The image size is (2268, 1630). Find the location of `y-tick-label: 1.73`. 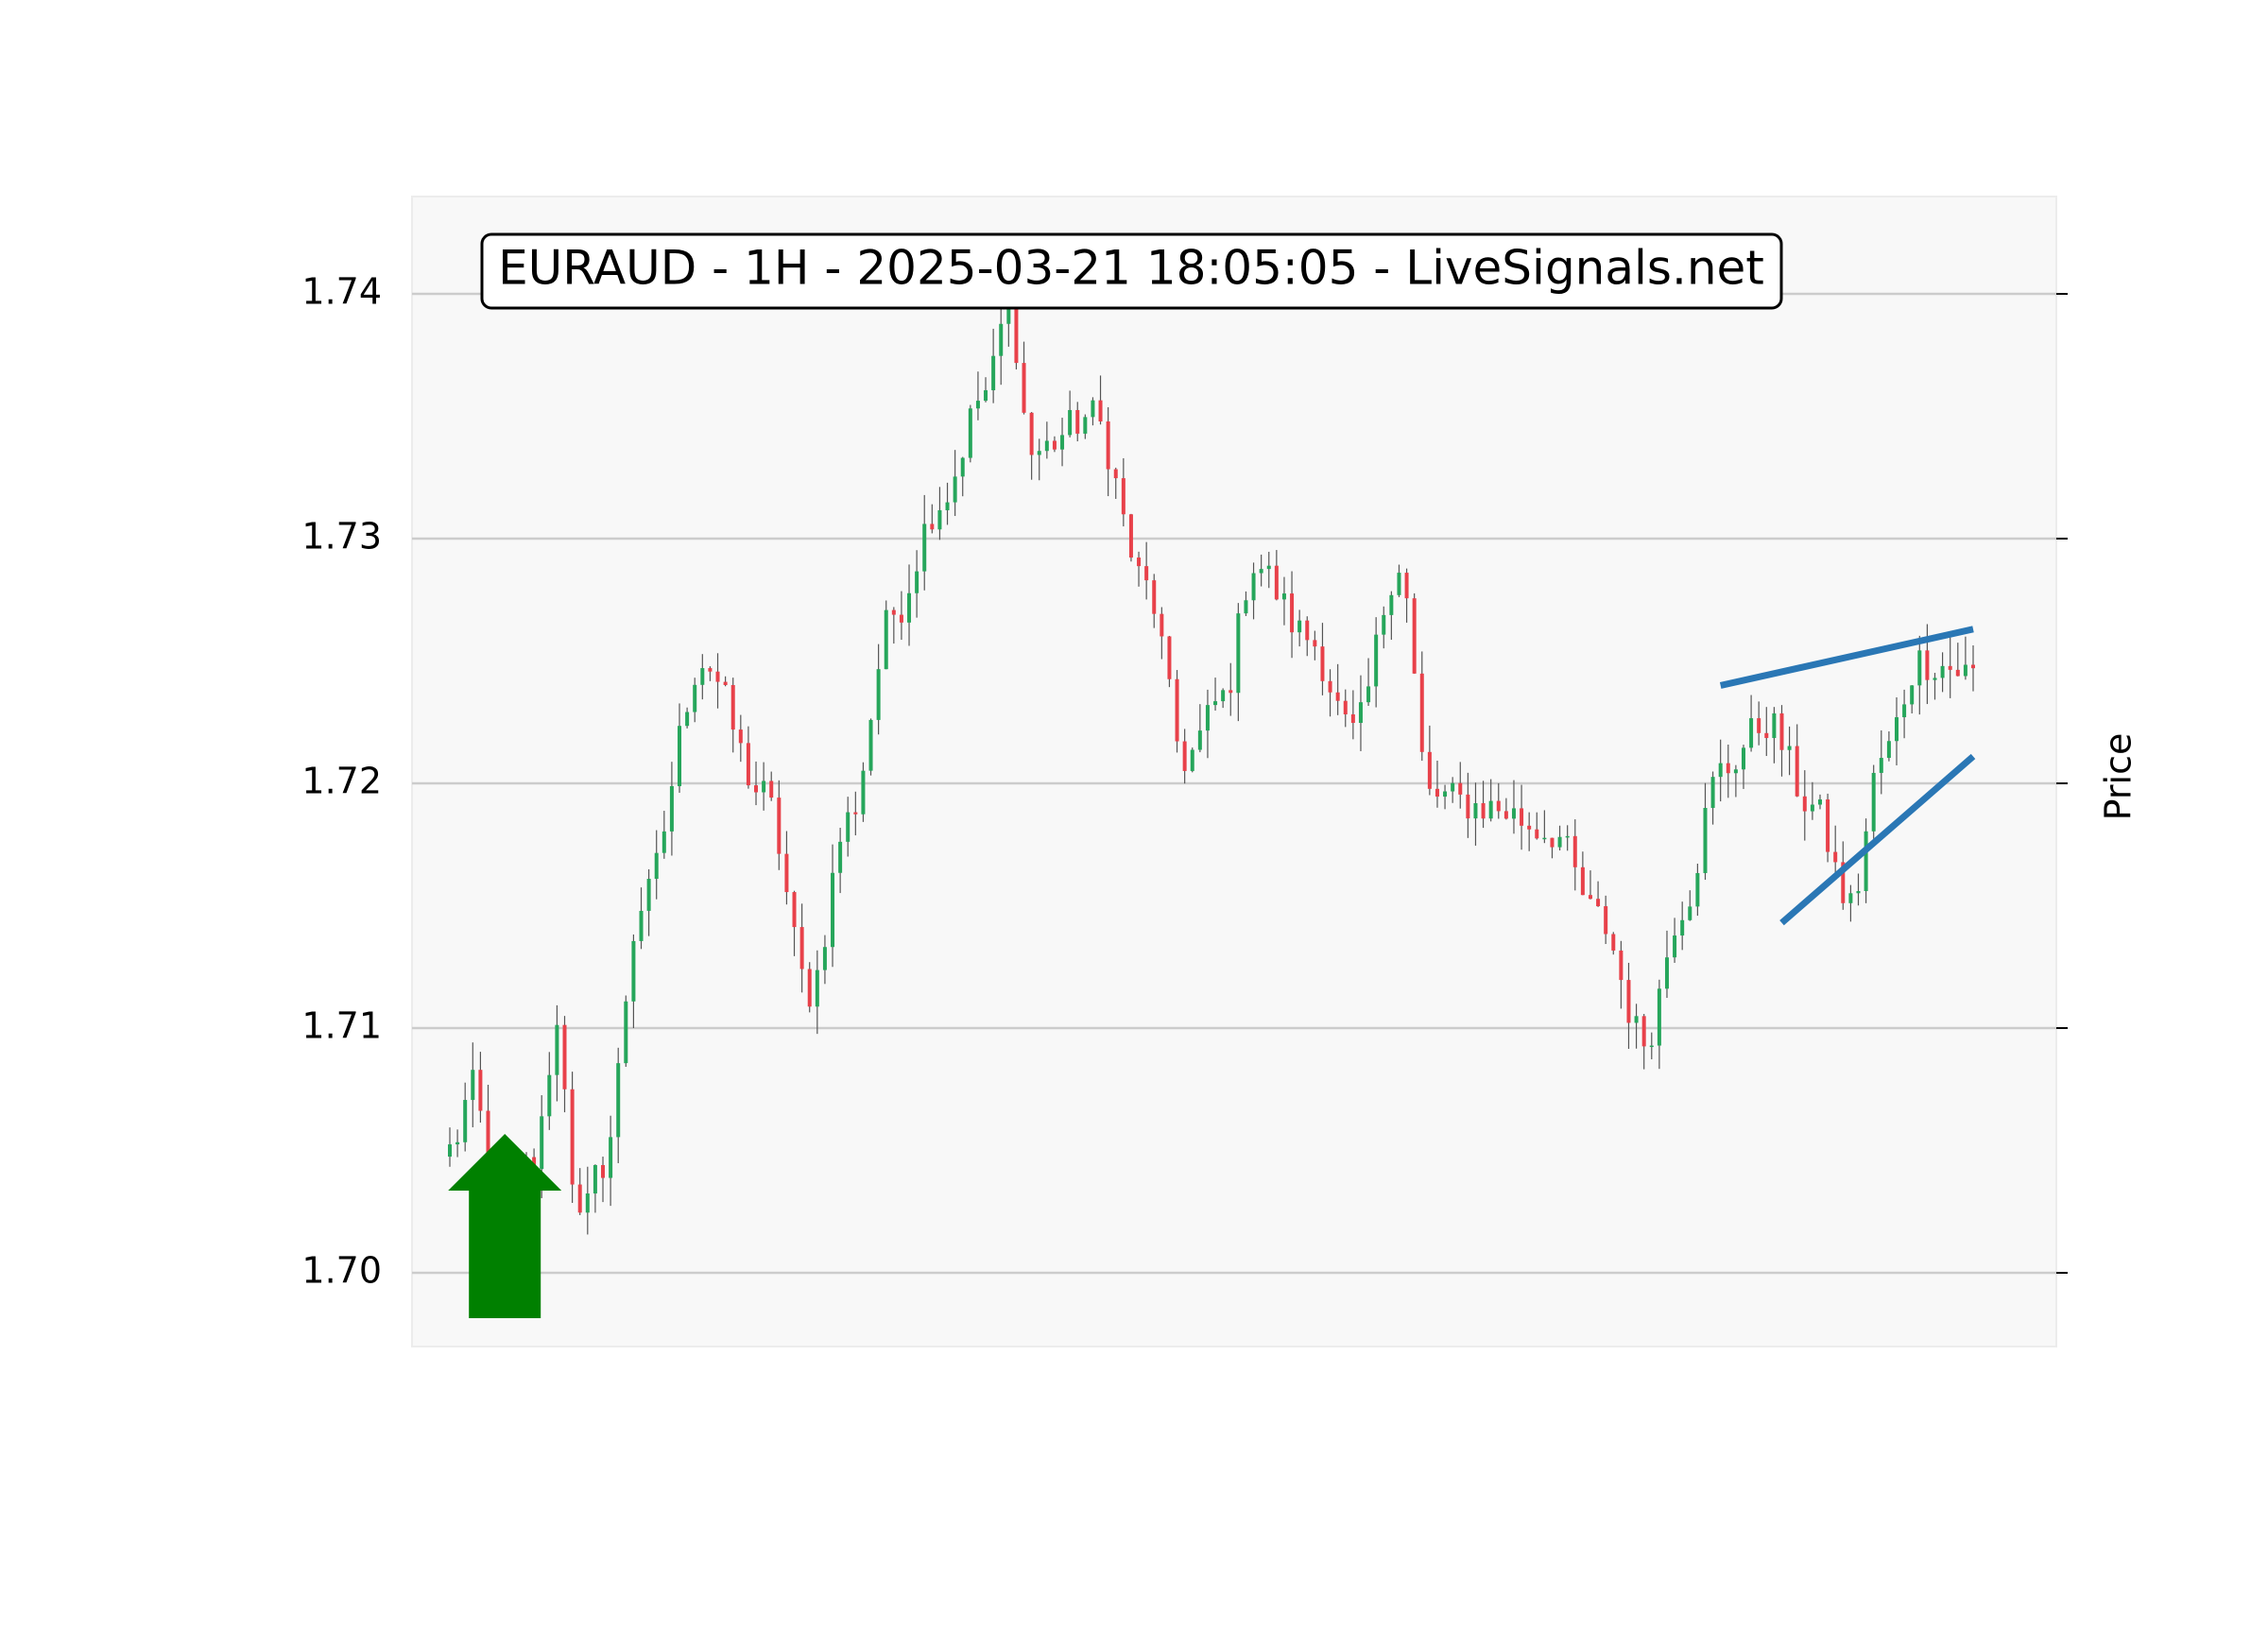

y-tick-label: 1.73 is located at coordinates (341, 537).